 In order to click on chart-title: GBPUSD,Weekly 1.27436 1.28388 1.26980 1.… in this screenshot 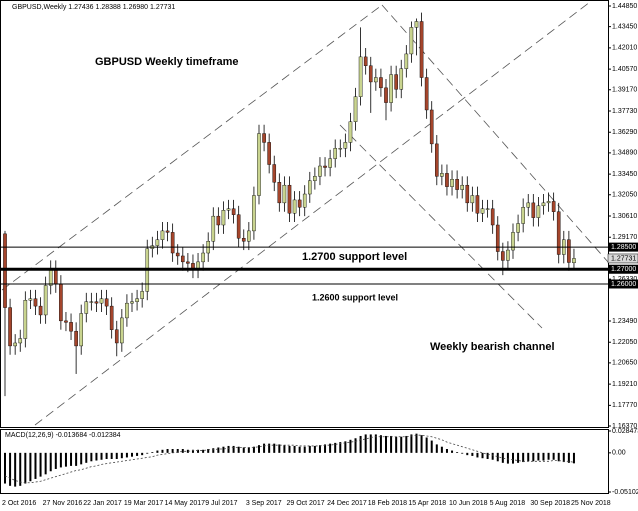, I will do `click(93, 7)`.